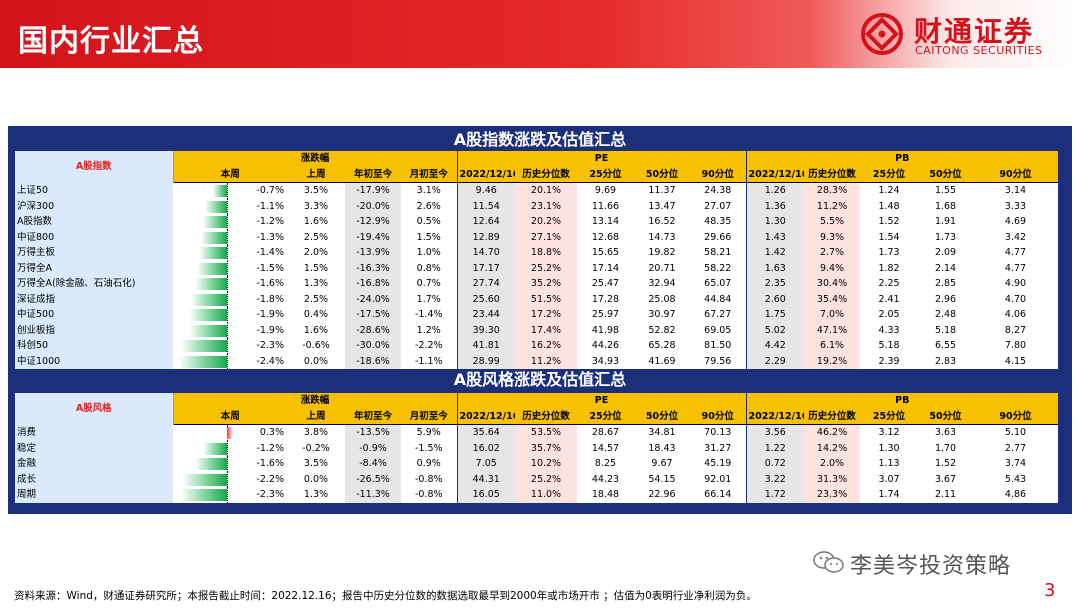  Describe the element at coordinates (546, 206) in the screenshot. I see `pe-value: 23.1%` at that location.